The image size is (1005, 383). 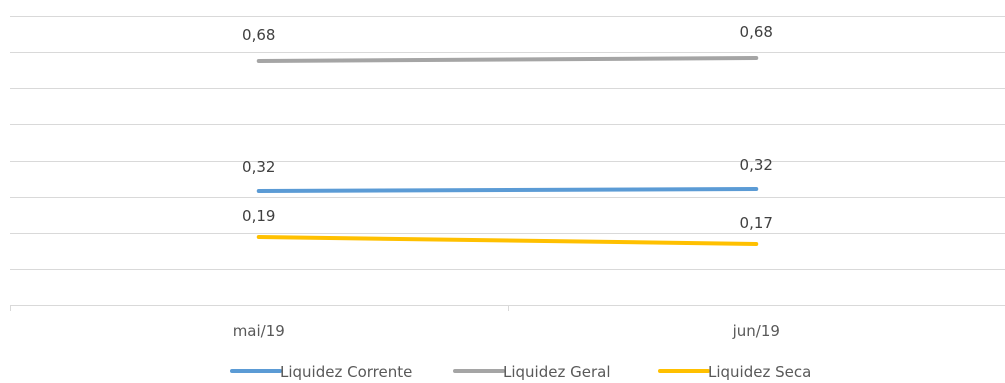 I want to click on legend-label: Liquidez Seca, so click(x=759, y=372).